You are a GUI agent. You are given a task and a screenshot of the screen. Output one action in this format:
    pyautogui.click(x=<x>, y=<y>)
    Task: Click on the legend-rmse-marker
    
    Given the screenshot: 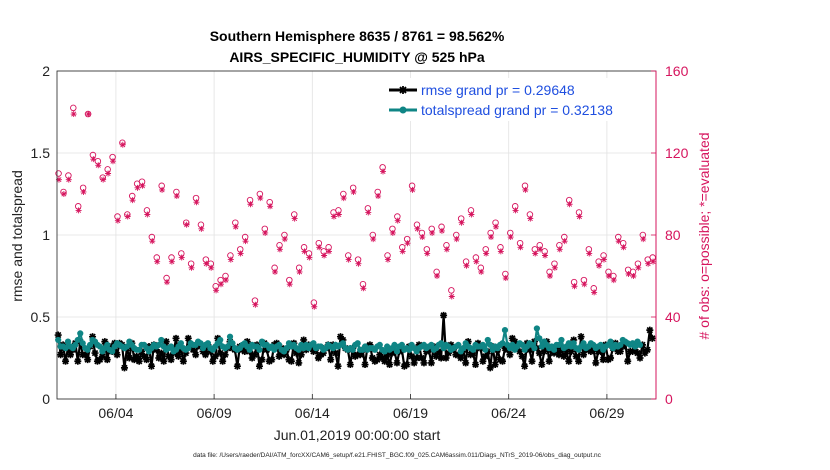 What is the action you would take?
    pyautogui.click(x=403, y=90)
    